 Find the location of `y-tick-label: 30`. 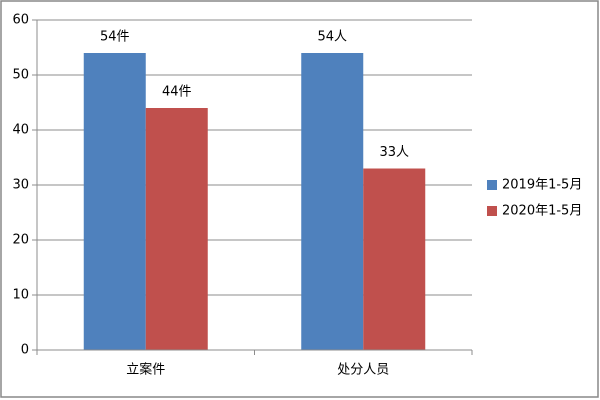

y-tick-label: 30 is located at coordinates (20, 185).